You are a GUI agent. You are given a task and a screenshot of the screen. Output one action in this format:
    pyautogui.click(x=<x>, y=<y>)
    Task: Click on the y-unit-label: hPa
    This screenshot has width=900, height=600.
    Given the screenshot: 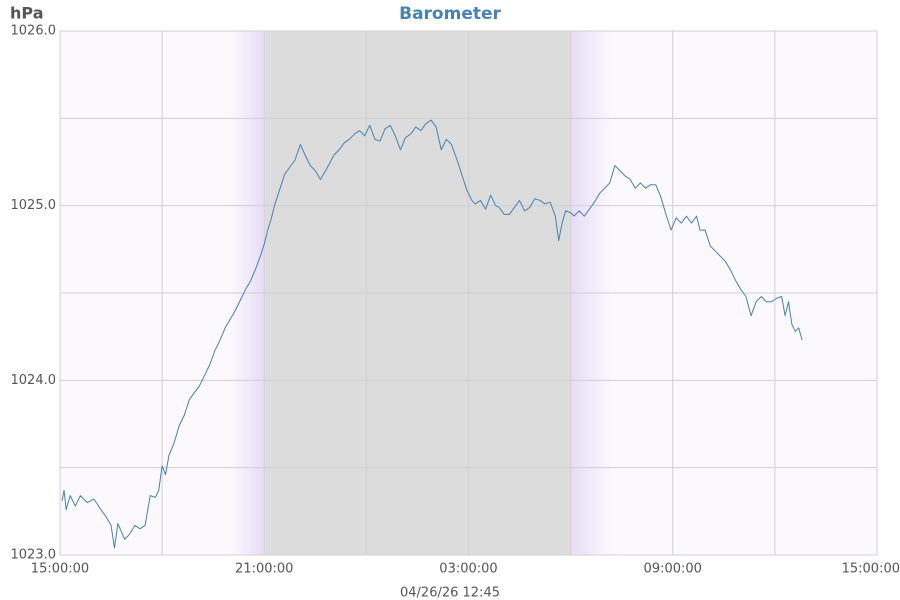 What is the action you would take?
    pyautogui.click(x=26, y=13)
    